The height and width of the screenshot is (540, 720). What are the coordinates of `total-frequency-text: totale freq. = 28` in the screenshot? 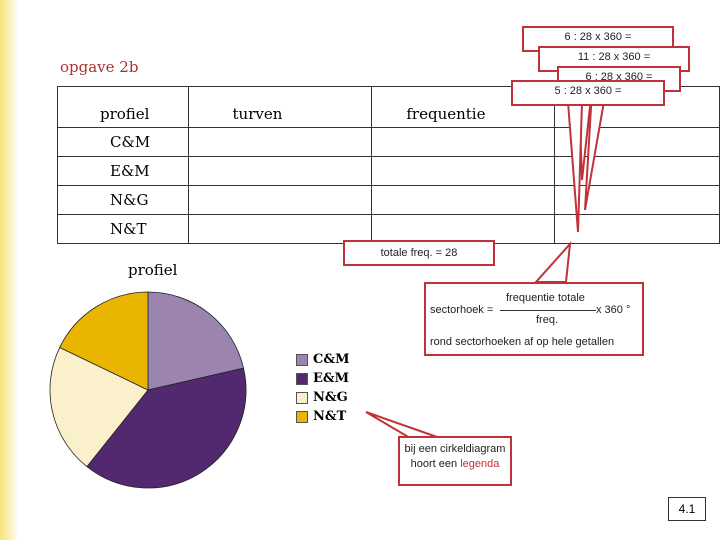 It's located at (419, 253).